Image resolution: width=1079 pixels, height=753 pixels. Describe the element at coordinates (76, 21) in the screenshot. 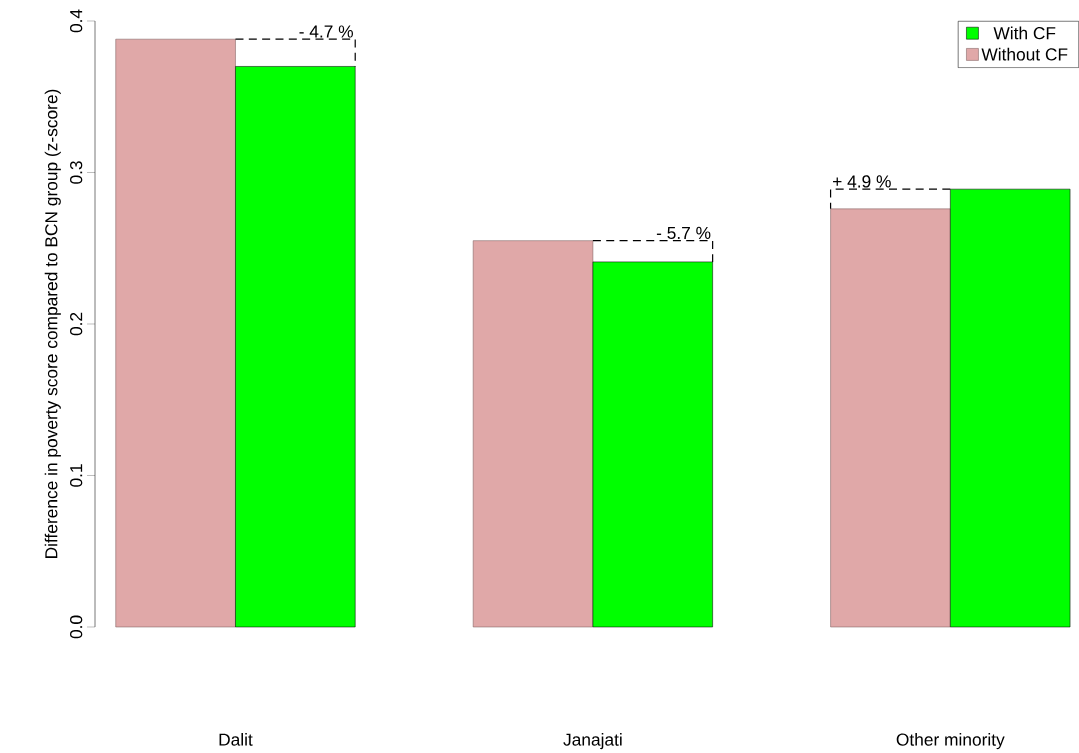

I see `y-tick-label: 0.4` at that location.